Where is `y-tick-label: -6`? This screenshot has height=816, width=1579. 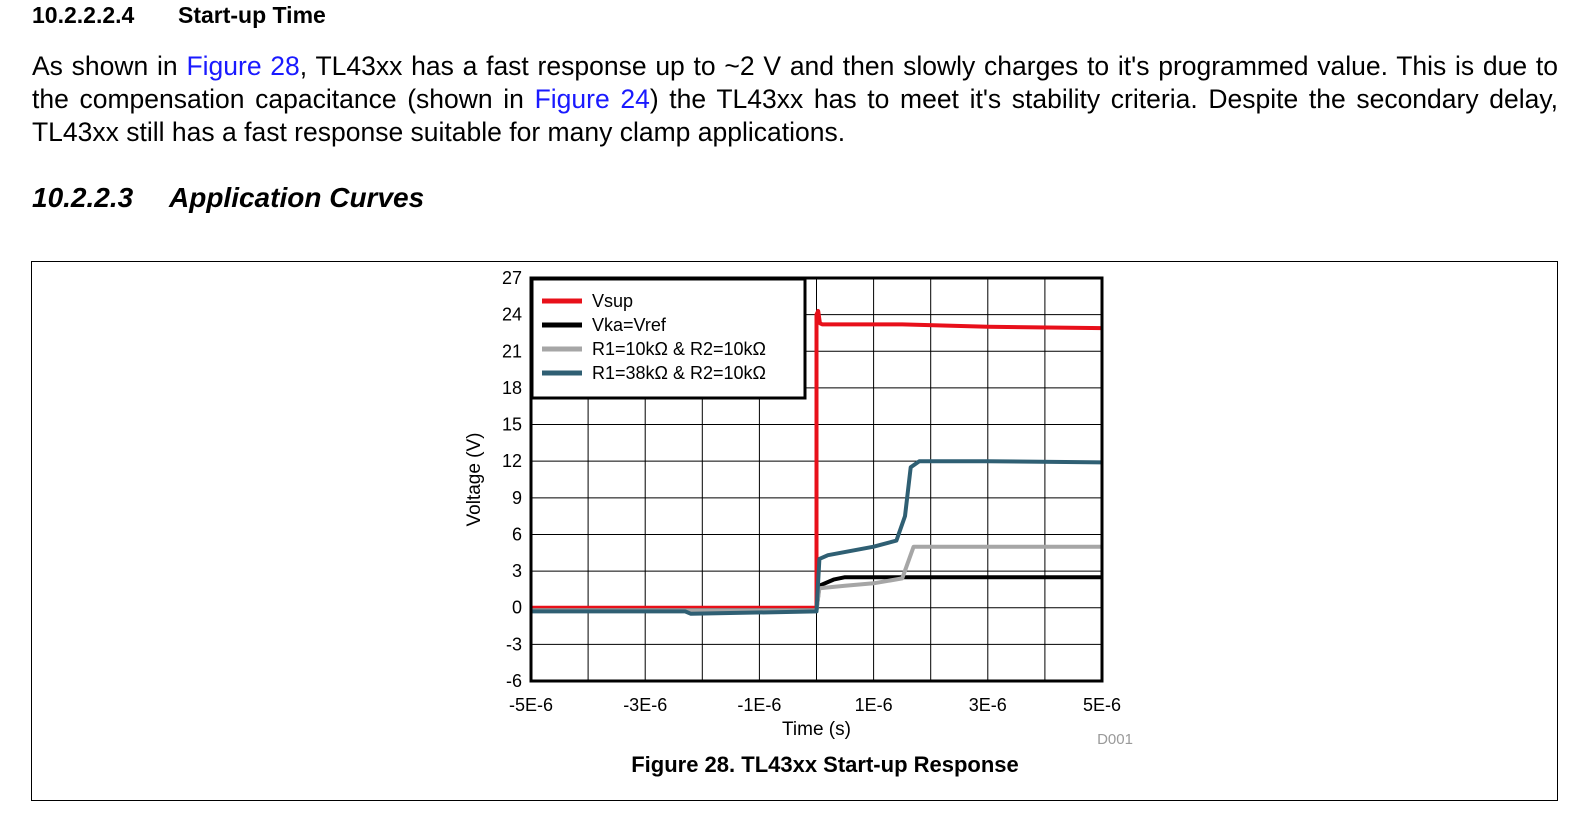
y-tick-label: -6 is located at coordinates (514, 681).